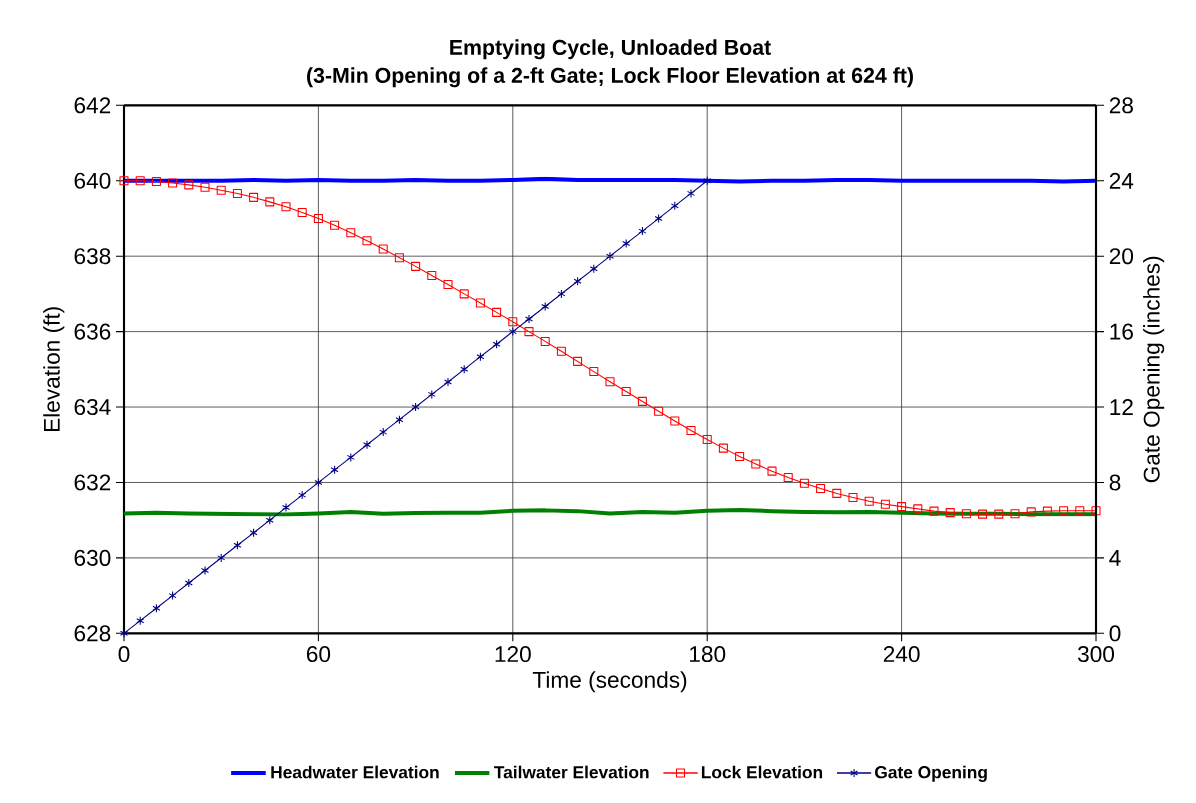 This screenshot has width=1196, height=803. I want to click on y-tick-label: 638, so click(92, 256).